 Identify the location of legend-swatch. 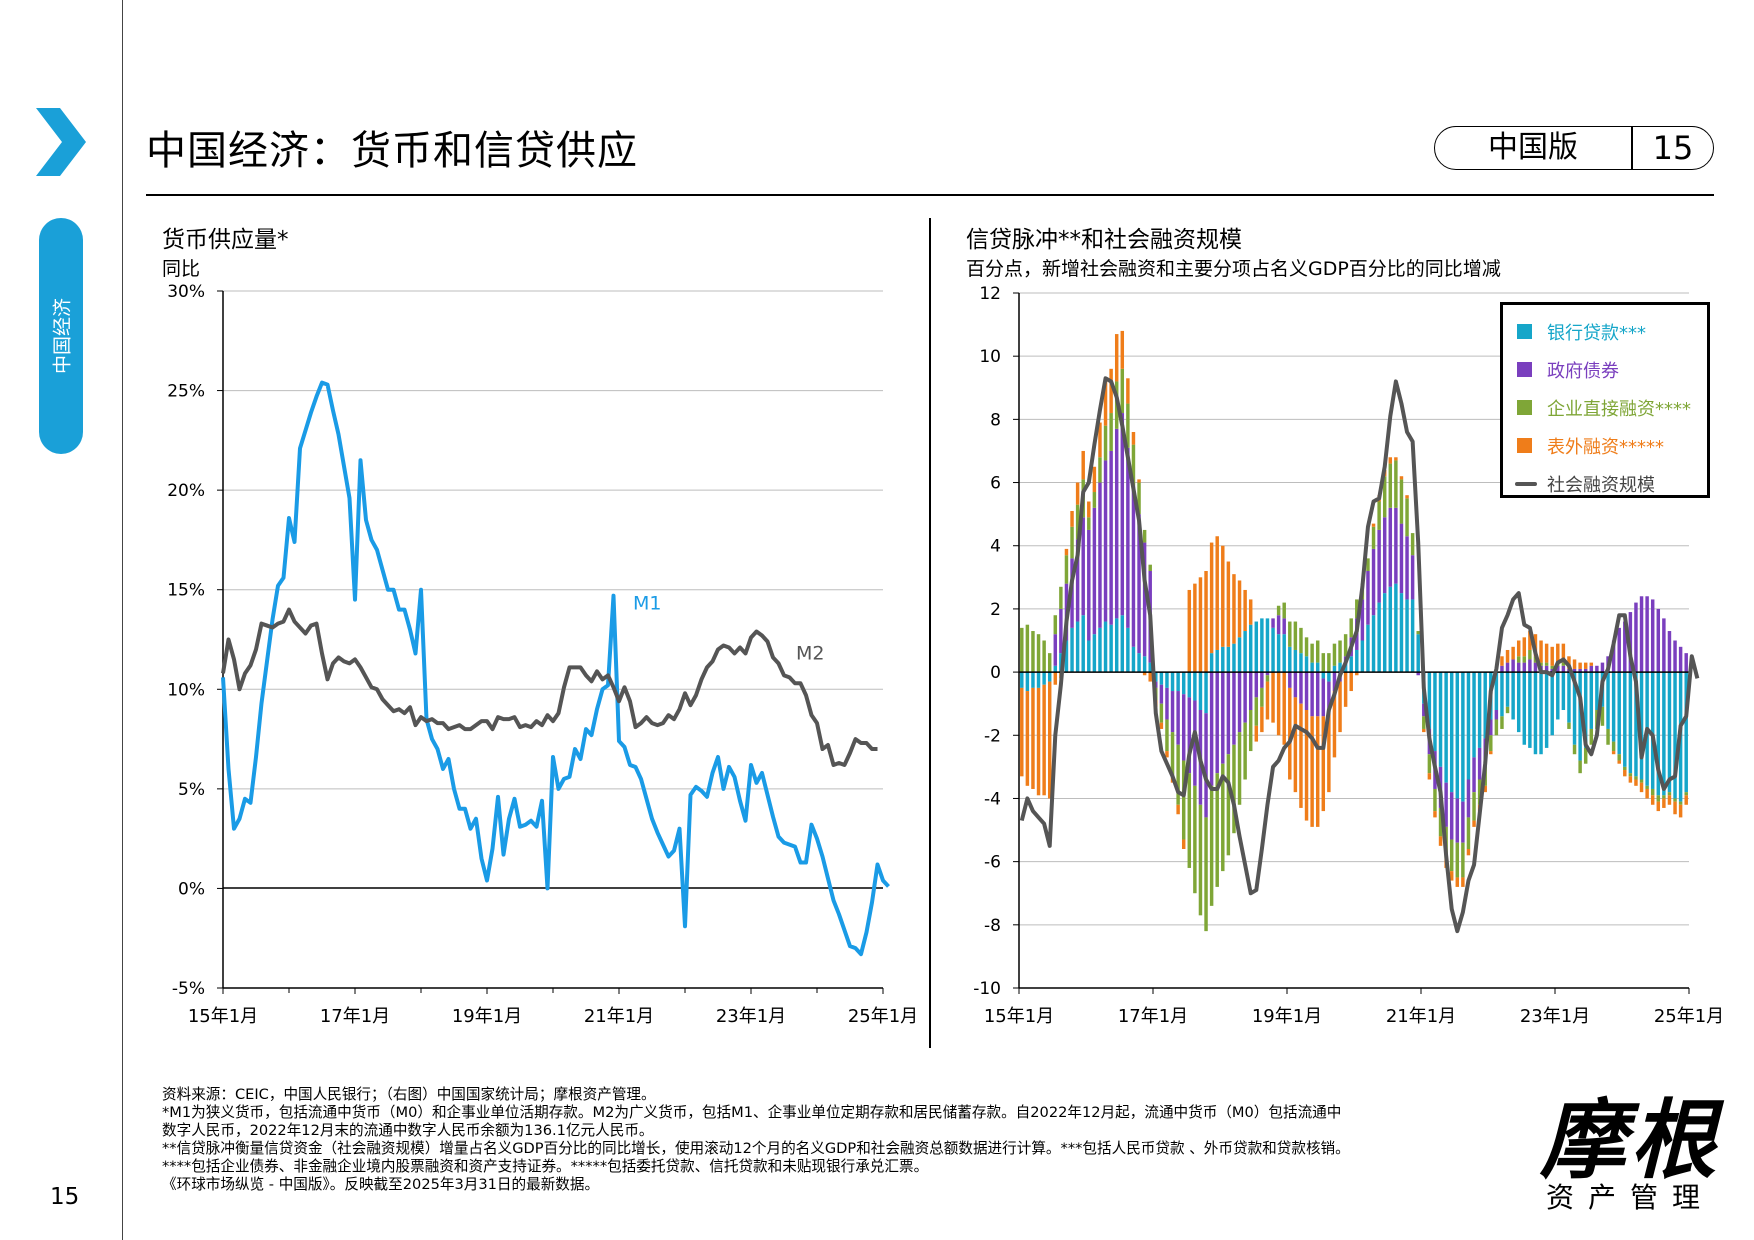
(1524, 407).